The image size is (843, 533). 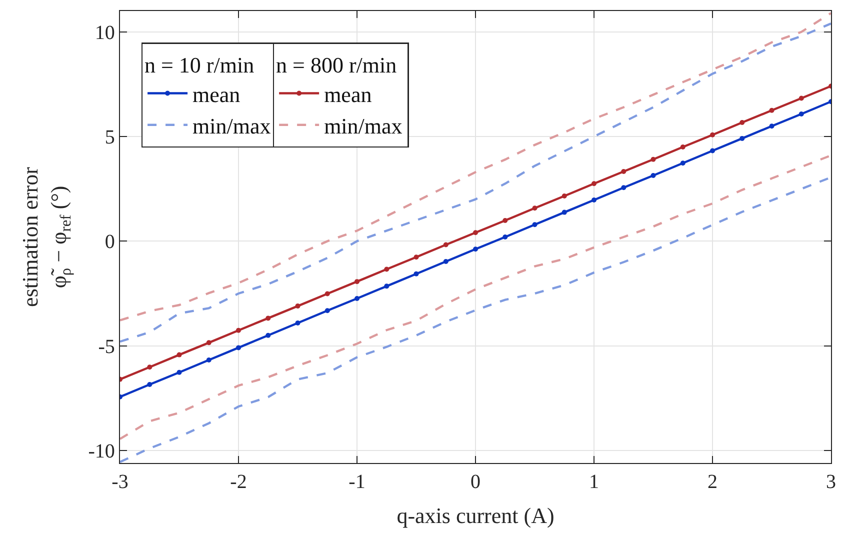 I want to click on y-tick-label: 10, so click(x=104, y=33).